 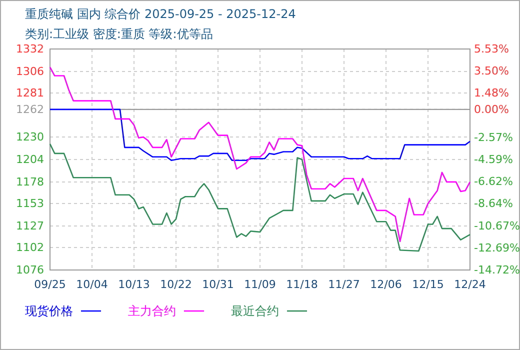 What do you see at coordinates (176, 284) in the screenshot?
I see `x-tick-label: 10/22` at bounding box center [176, 284].